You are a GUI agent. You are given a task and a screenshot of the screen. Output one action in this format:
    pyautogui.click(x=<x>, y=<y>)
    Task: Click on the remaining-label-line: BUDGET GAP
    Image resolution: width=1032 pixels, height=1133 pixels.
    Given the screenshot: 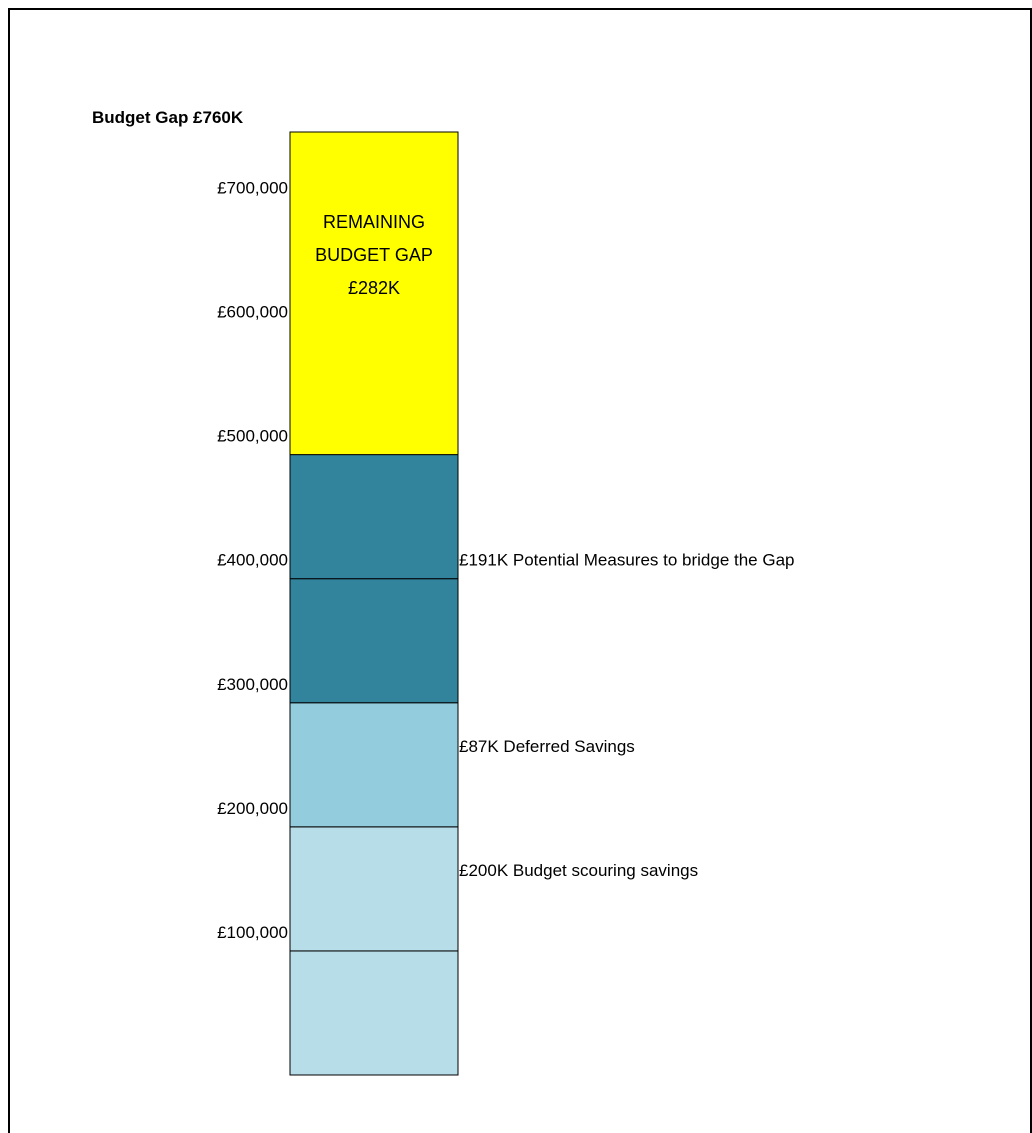 What is the action you would take?
    pyautogui.click(x=374, y=255)
    